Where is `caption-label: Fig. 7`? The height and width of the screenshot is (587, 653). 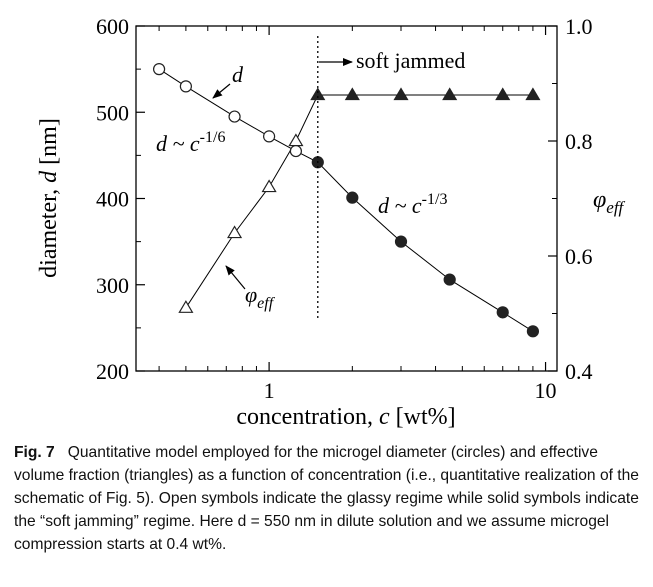
caption-label: Fig. 7 is located at coordinates (34, 452).